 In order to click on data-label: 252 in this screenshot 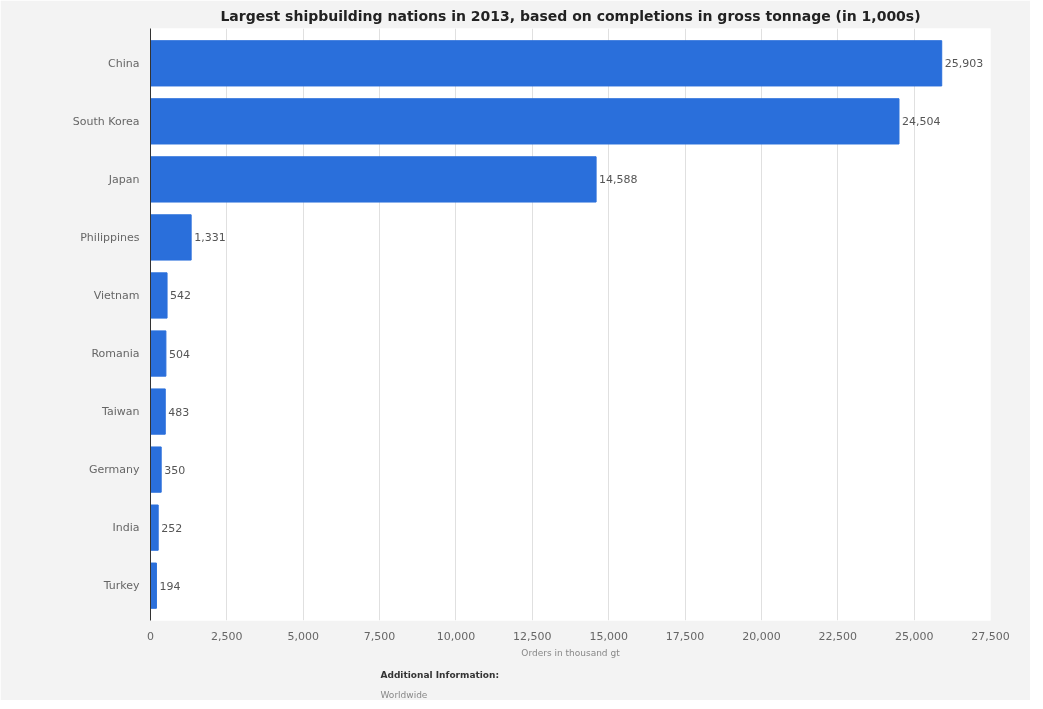, I will do `click(172, 528)`.